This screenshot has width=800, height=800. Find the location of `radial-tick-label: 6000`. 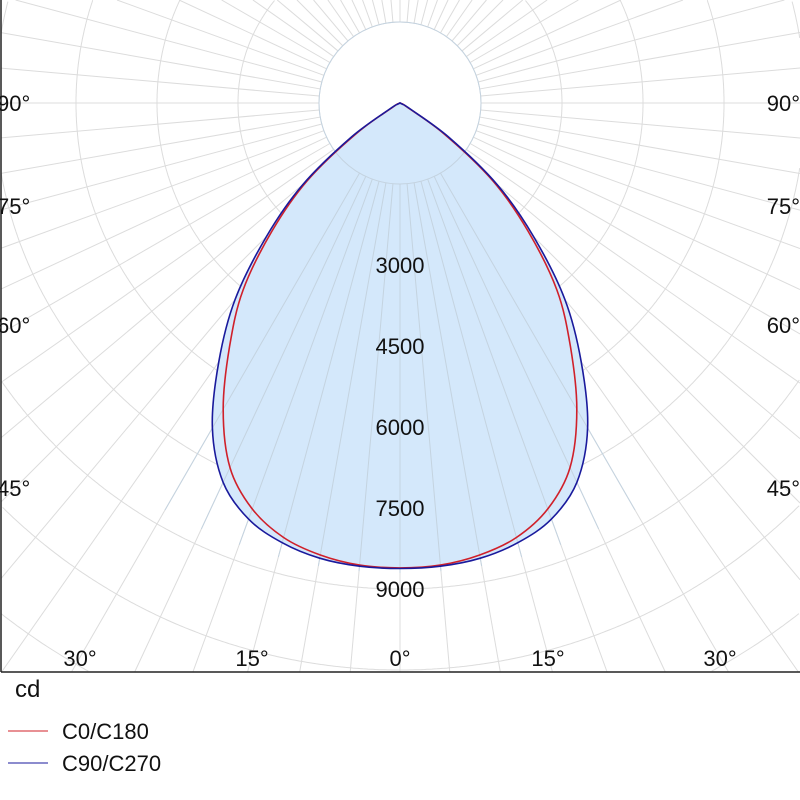

radial-tick-label: 6000 is located at coordinates (400, 427).